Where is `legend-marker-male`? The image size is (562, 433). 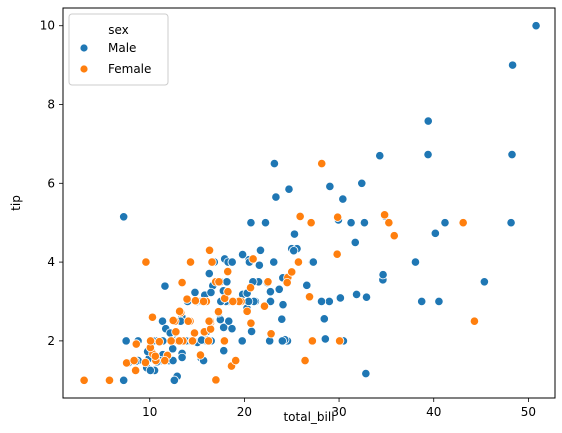
legend-marker-male is located at coordinates (84, 48).